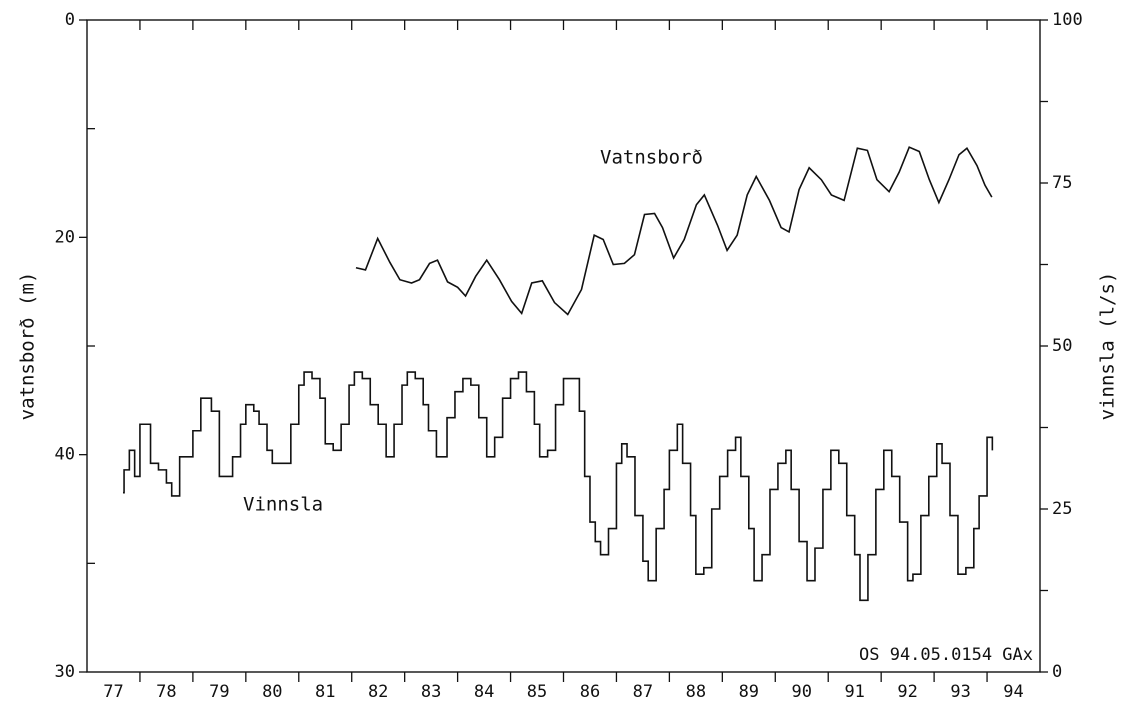 The image size is (1131, 709). What do you see at coordinates (960, 692) in the screenshot?
I see `x-tick-label: 93` at bounding box center [960, 692].